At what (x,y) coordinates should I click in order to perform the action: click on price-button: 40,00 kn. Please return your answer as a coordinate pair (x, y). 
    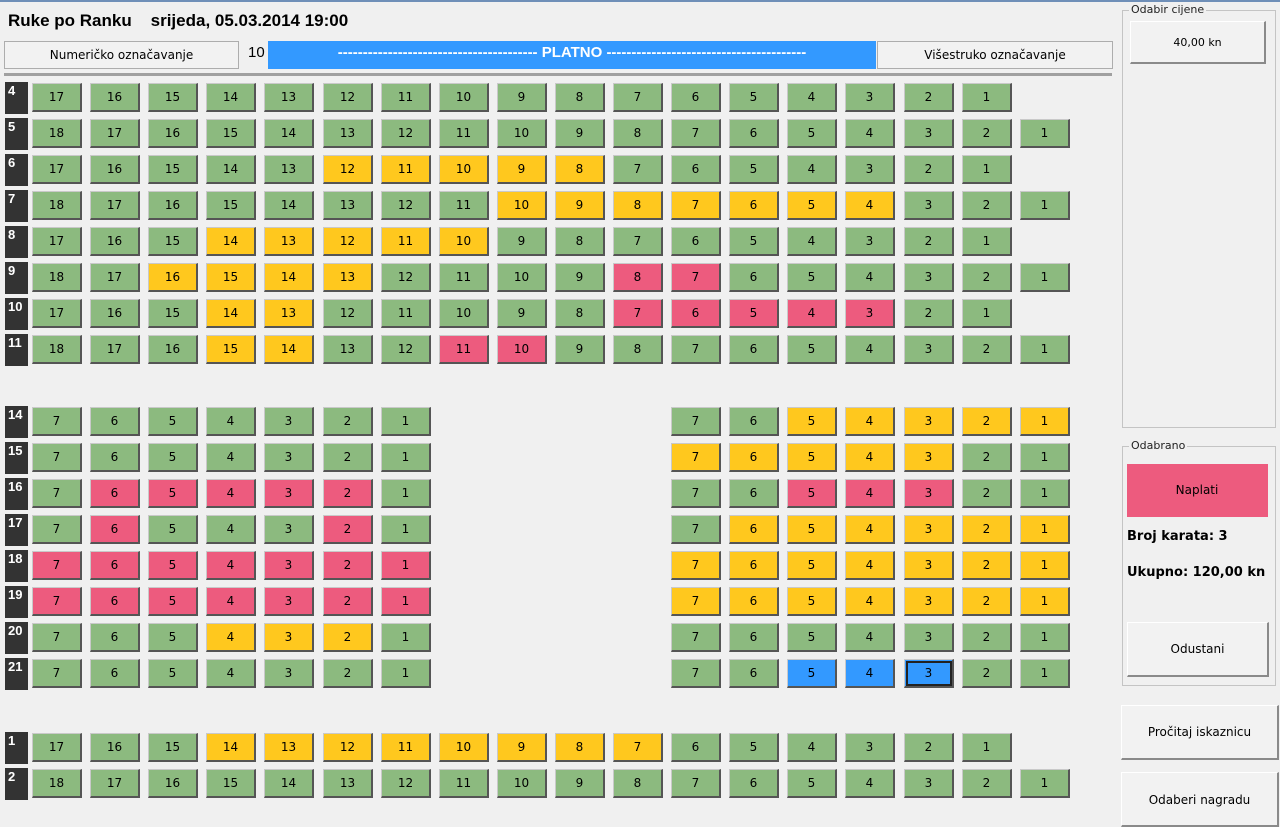
    Looking at the image, I should click on (1198, 42).